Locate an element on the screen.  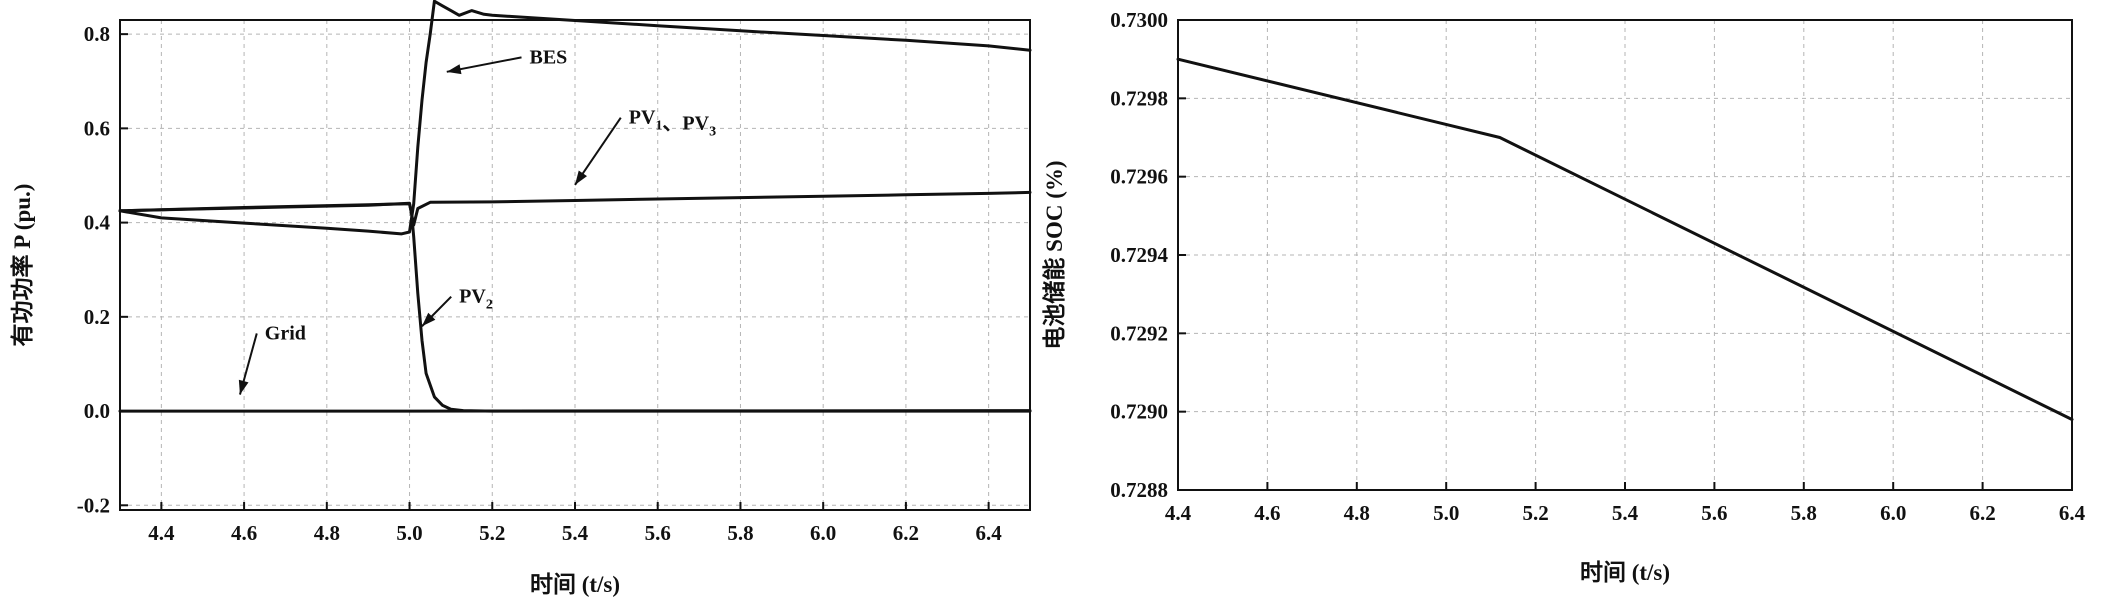
y-tick-label: 0.7288 is located at coordinates (1139, 490).